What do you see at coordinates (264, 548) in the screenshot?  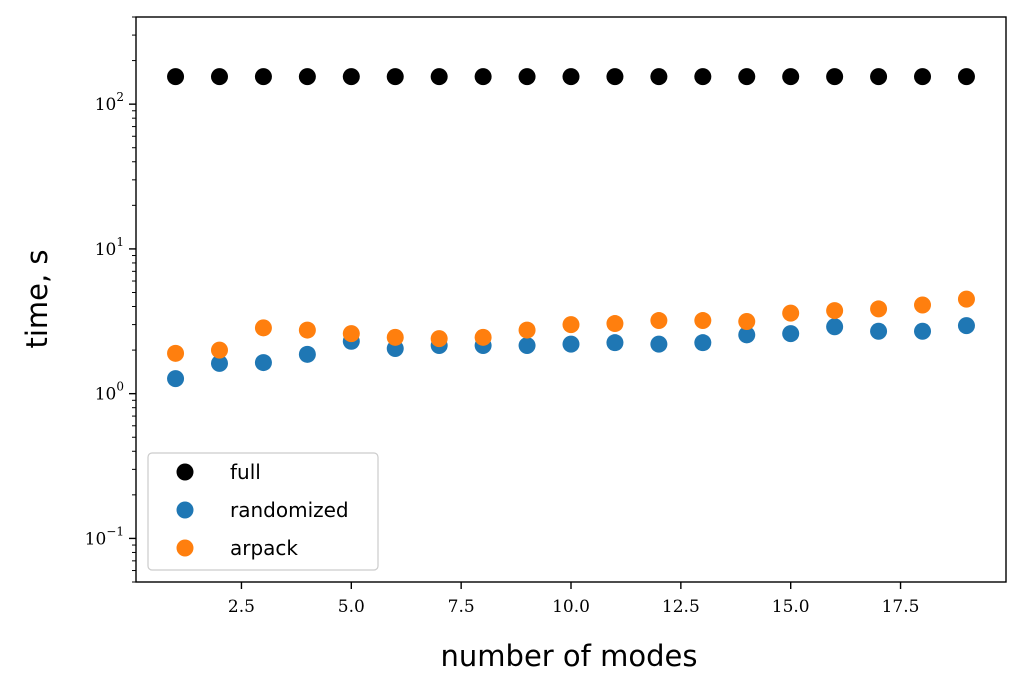 I see `legend-label-arpack: arpack` at bounding box center [264, 548].